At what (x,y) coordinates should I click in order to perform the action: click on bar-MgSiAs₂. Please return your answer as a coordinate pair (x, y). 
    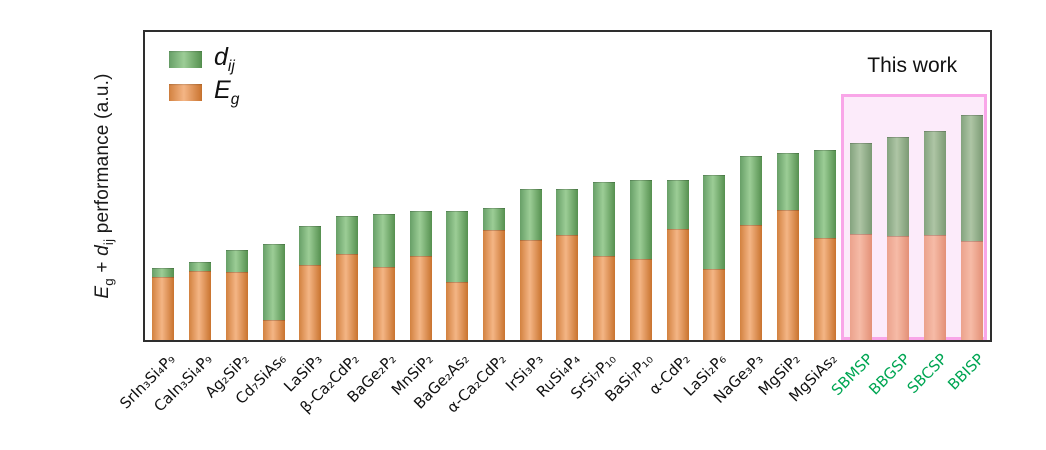
    Looking at the image, I should click on (824, 186).